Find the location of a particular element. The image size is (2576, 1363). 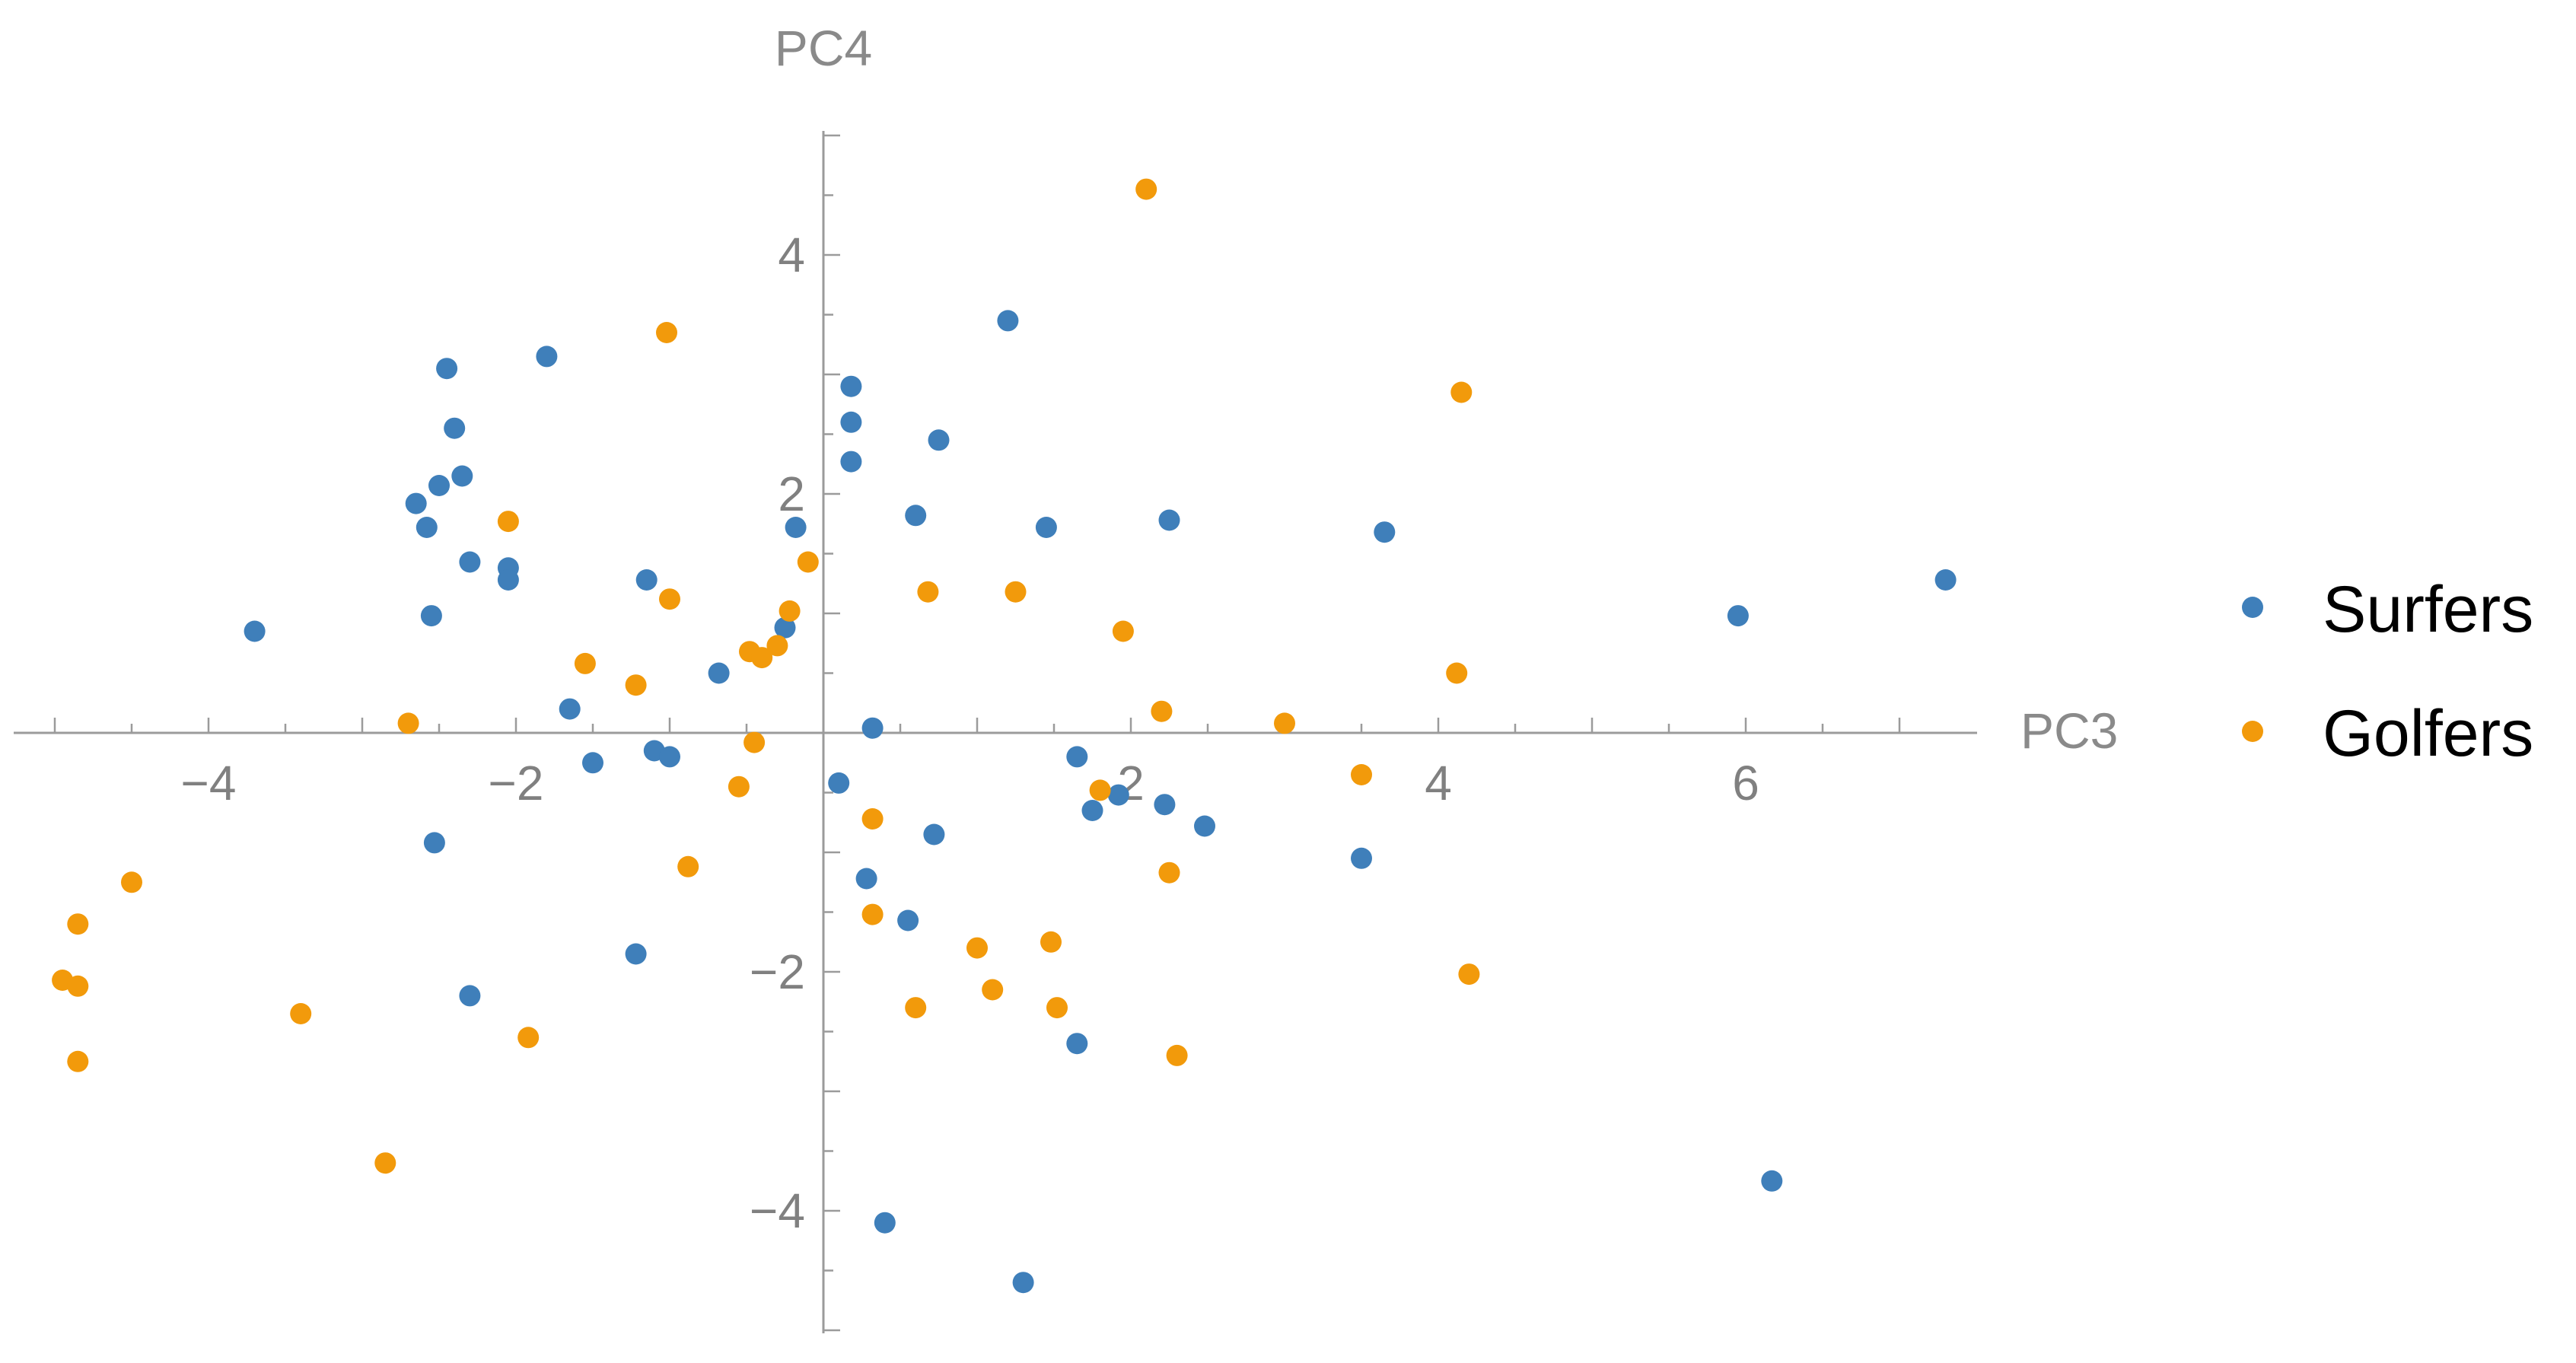

y-axis-label: PC4 is located at coordinates (824, 48).